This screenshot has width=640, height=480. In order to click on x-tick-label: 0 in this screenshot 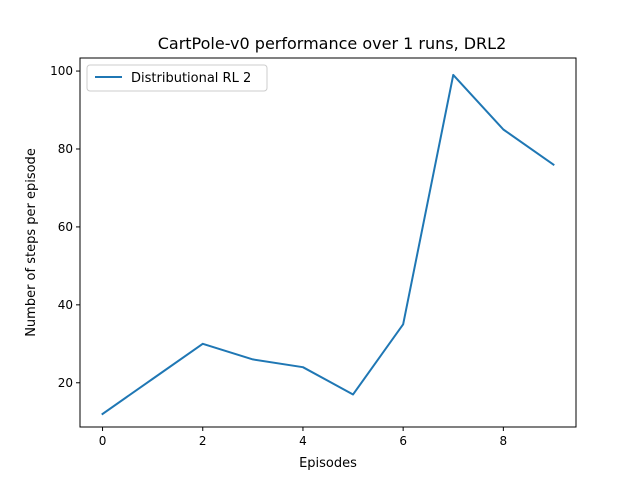, I will do `click(103, 441)`.